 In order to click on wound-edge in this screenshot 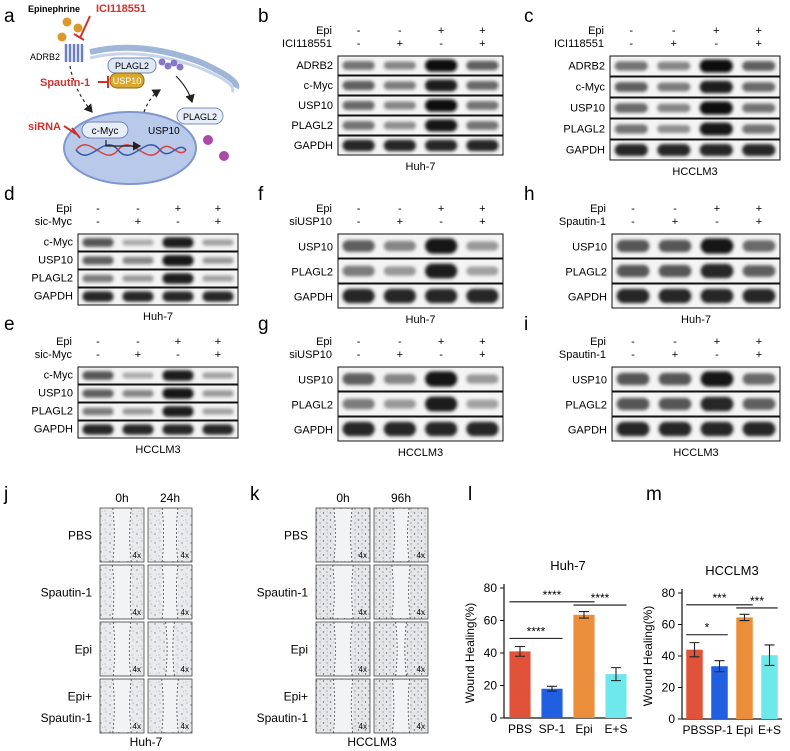, I will do `click(343, 592)`.